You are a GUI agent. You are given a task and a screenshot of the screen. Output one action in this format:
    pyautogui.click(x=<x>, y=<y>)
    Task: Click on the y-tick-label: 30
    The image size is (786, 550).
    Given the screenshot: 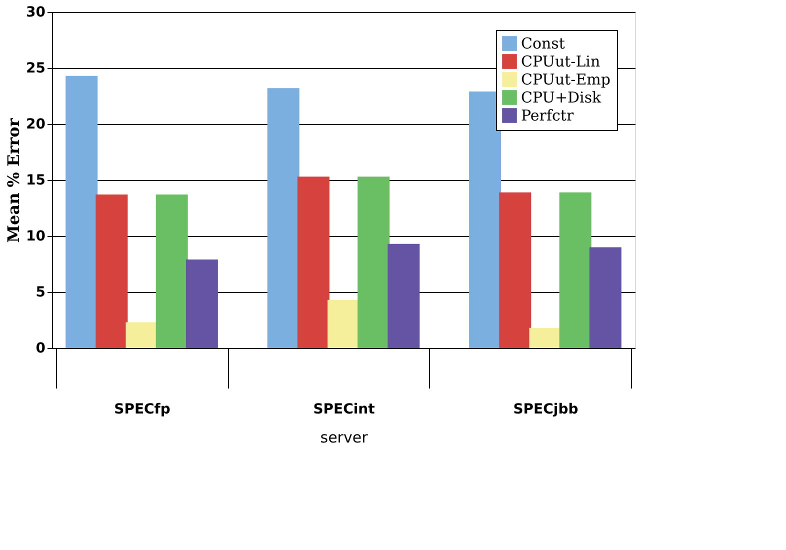 What is the action you would take?
    pyautogui.click(x=36, y=12)
    